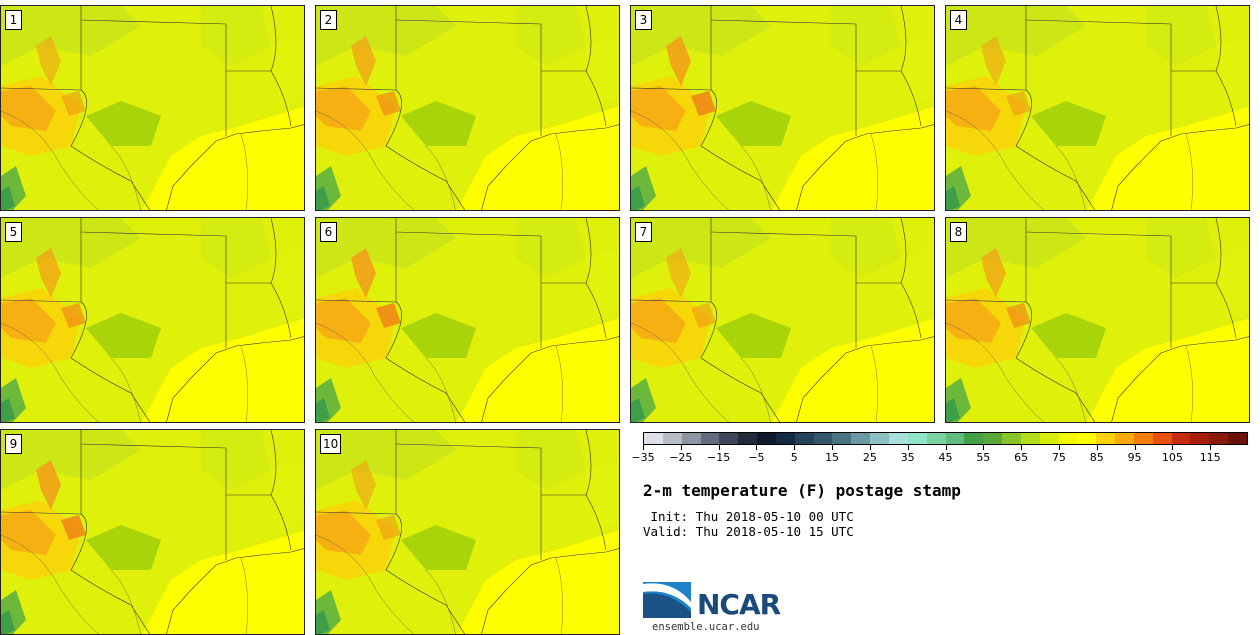 Image resolution: width=1260 pixels, height=635 pixels. I want to click on ncar-wordmark: NCAR, so click(739, 604).